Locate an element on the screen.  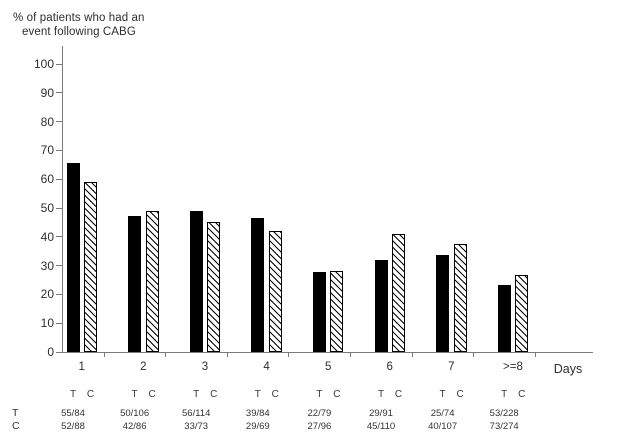
y-axis-line is located at coordinates (62, 199).